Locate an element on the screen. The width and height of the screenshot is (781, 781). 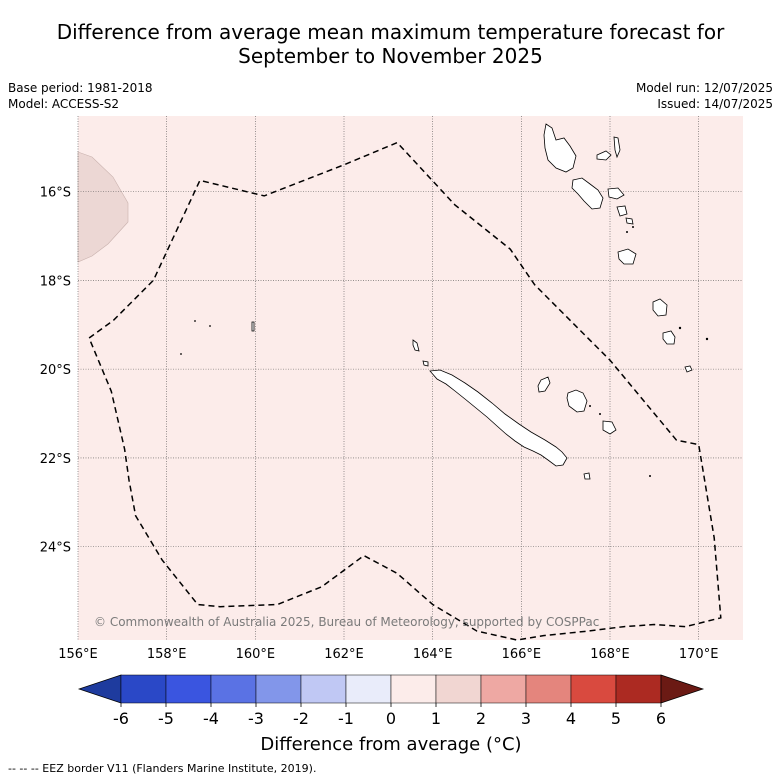
colorbar-extend-low is located at coordinates (99, 689).